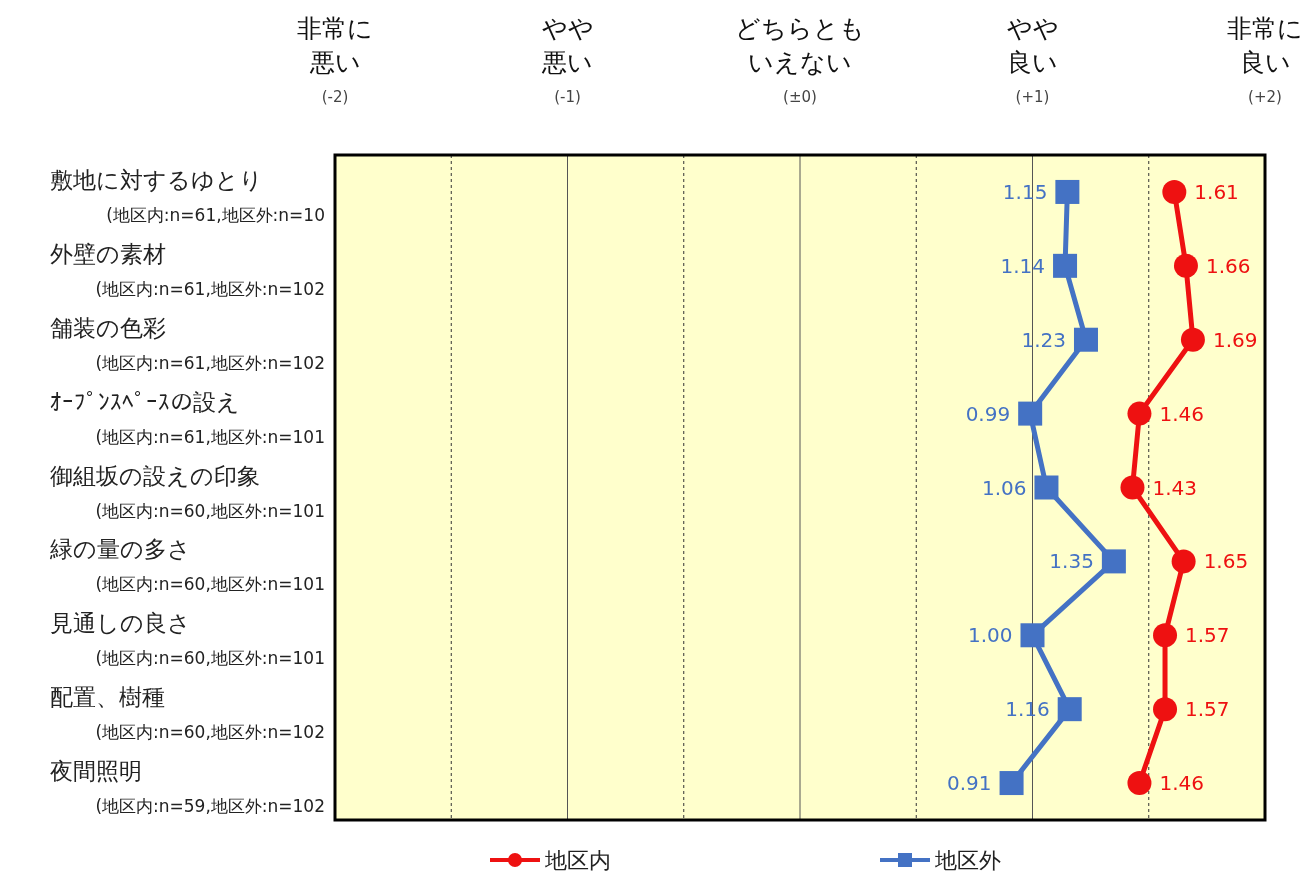 The image size is (1307, 880). I want to click on y-tick-label: ｵｰﾌﾟﾝｽﾍﾟｰｽの設え (地区内:n=61,地区外:n=101, so click(187, 417).